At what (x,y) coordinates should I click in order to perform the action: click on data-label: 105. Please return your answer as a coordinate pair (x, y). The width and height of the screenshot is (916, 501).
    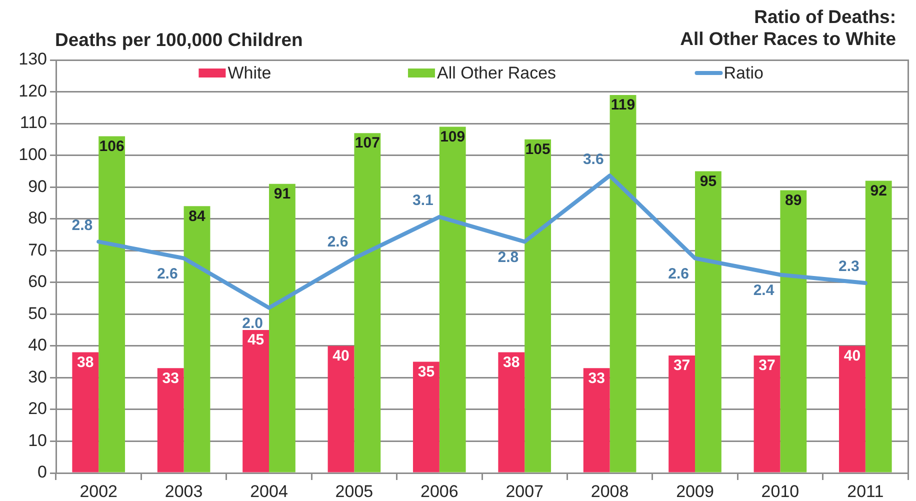
    Looking at the image, I should click on (537, 149).